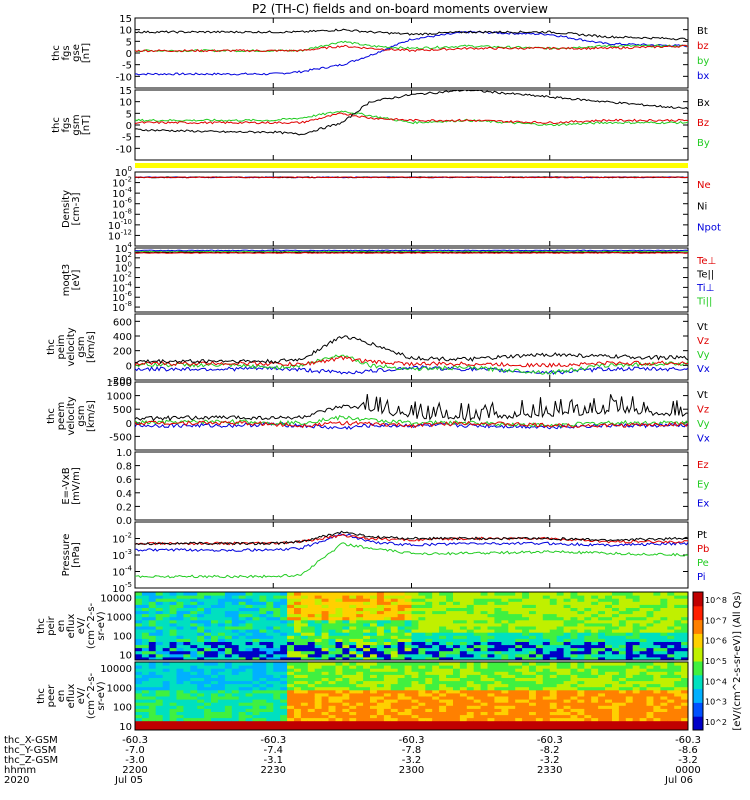  What do you see at coordinates (71, 346) in the screenshot?
I see `y-axis-label: thc peim velocity gsm [km/s]` at bounding box center [71, 346].